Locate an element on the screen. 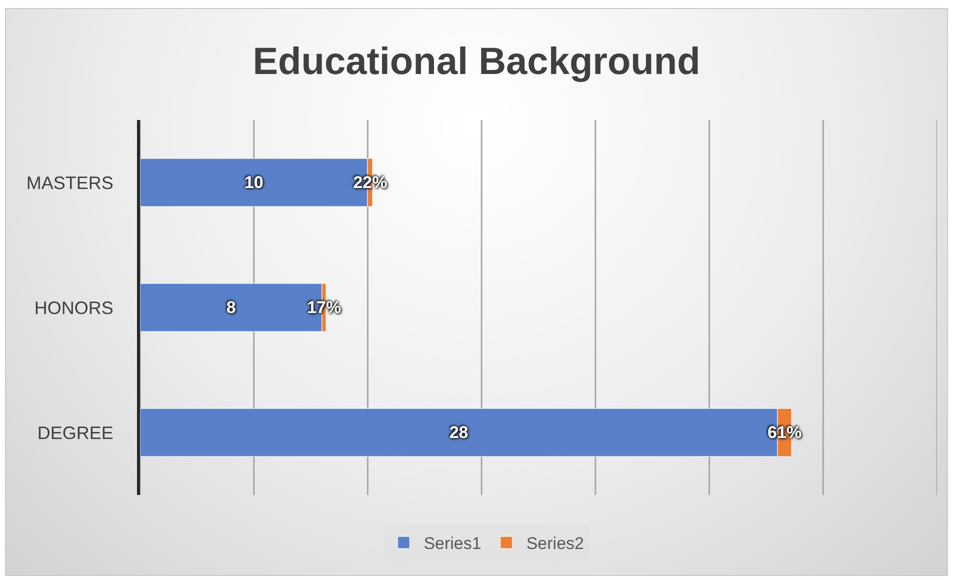 This screenshot has height=580, width=953. data-label: 17% is located at coordinates (324, 307).